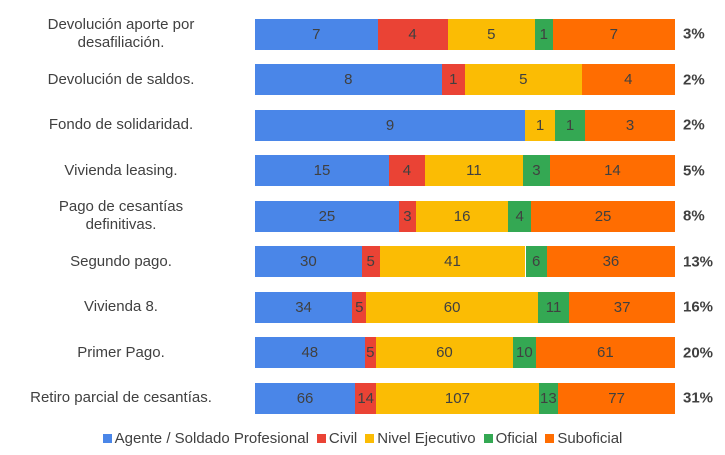 The image size is (725, 455). I want to click on bar-segment: 16, so click(462, 216).